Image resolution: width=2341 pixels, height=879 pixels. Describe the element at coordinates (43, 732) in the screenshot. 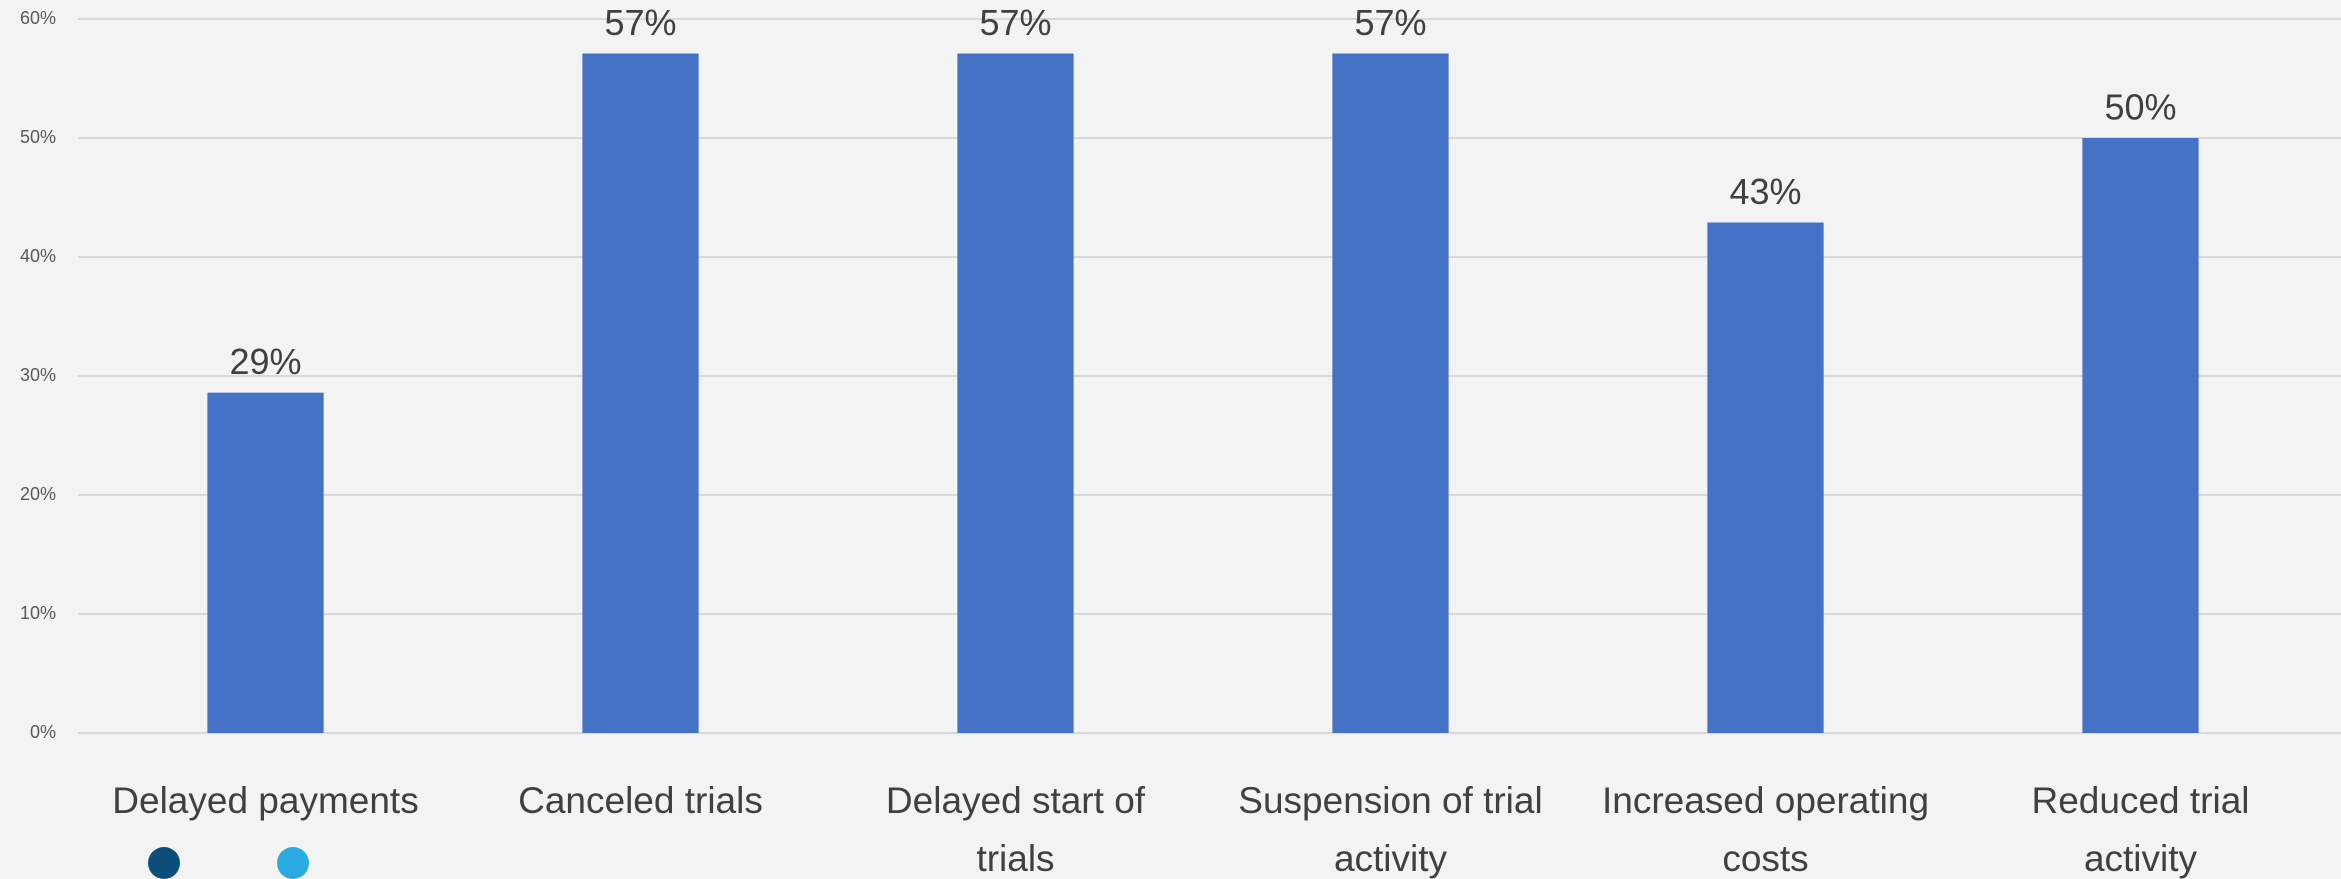

I see `y-tick-label: 0%` at that location.